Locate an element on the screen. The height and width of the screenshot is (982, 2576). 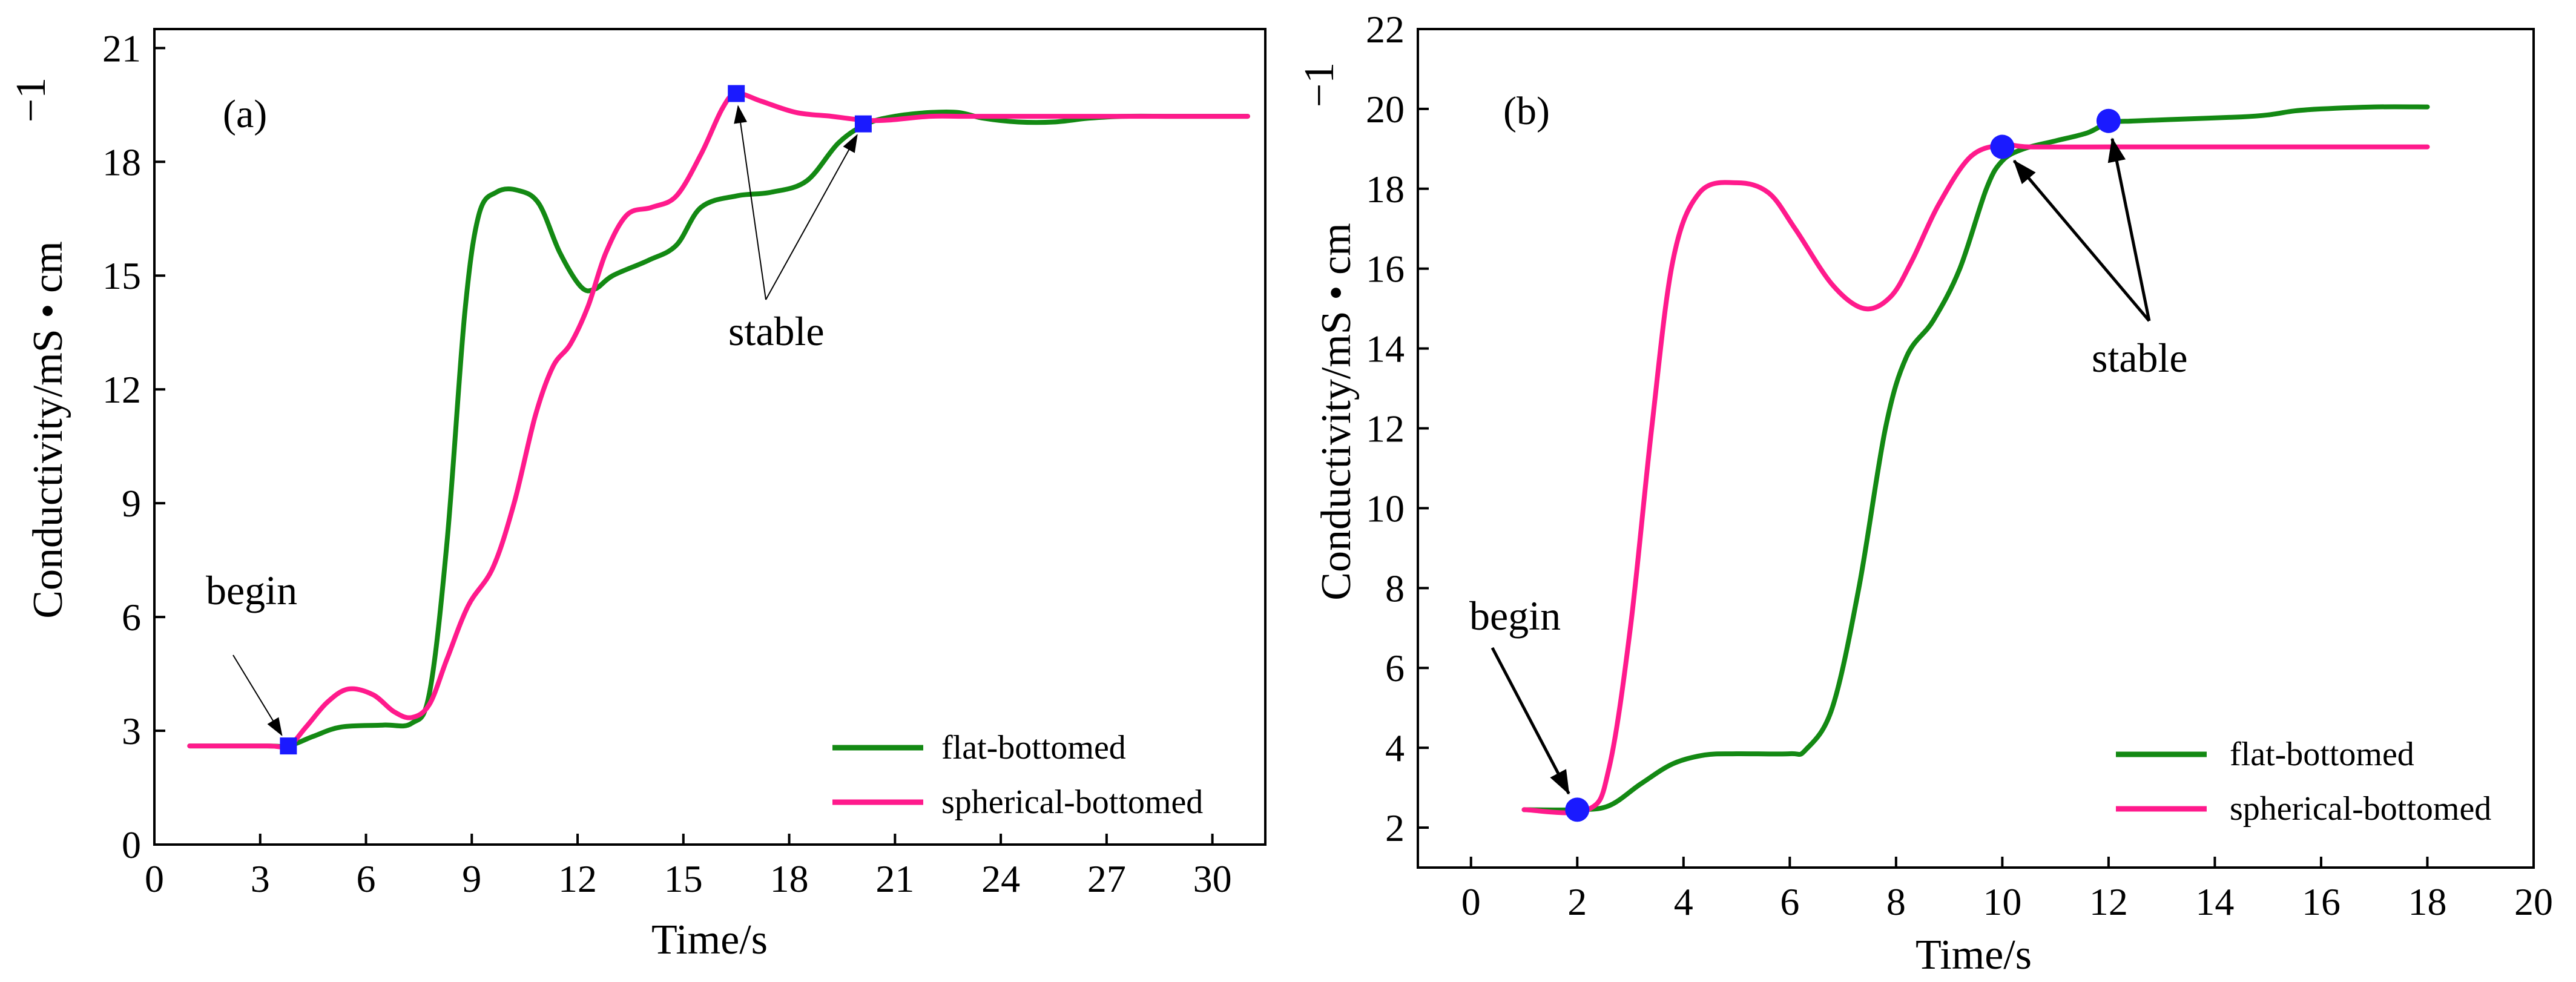
chart-b-panel-label: (b) is located at coordinates (1526, 111).